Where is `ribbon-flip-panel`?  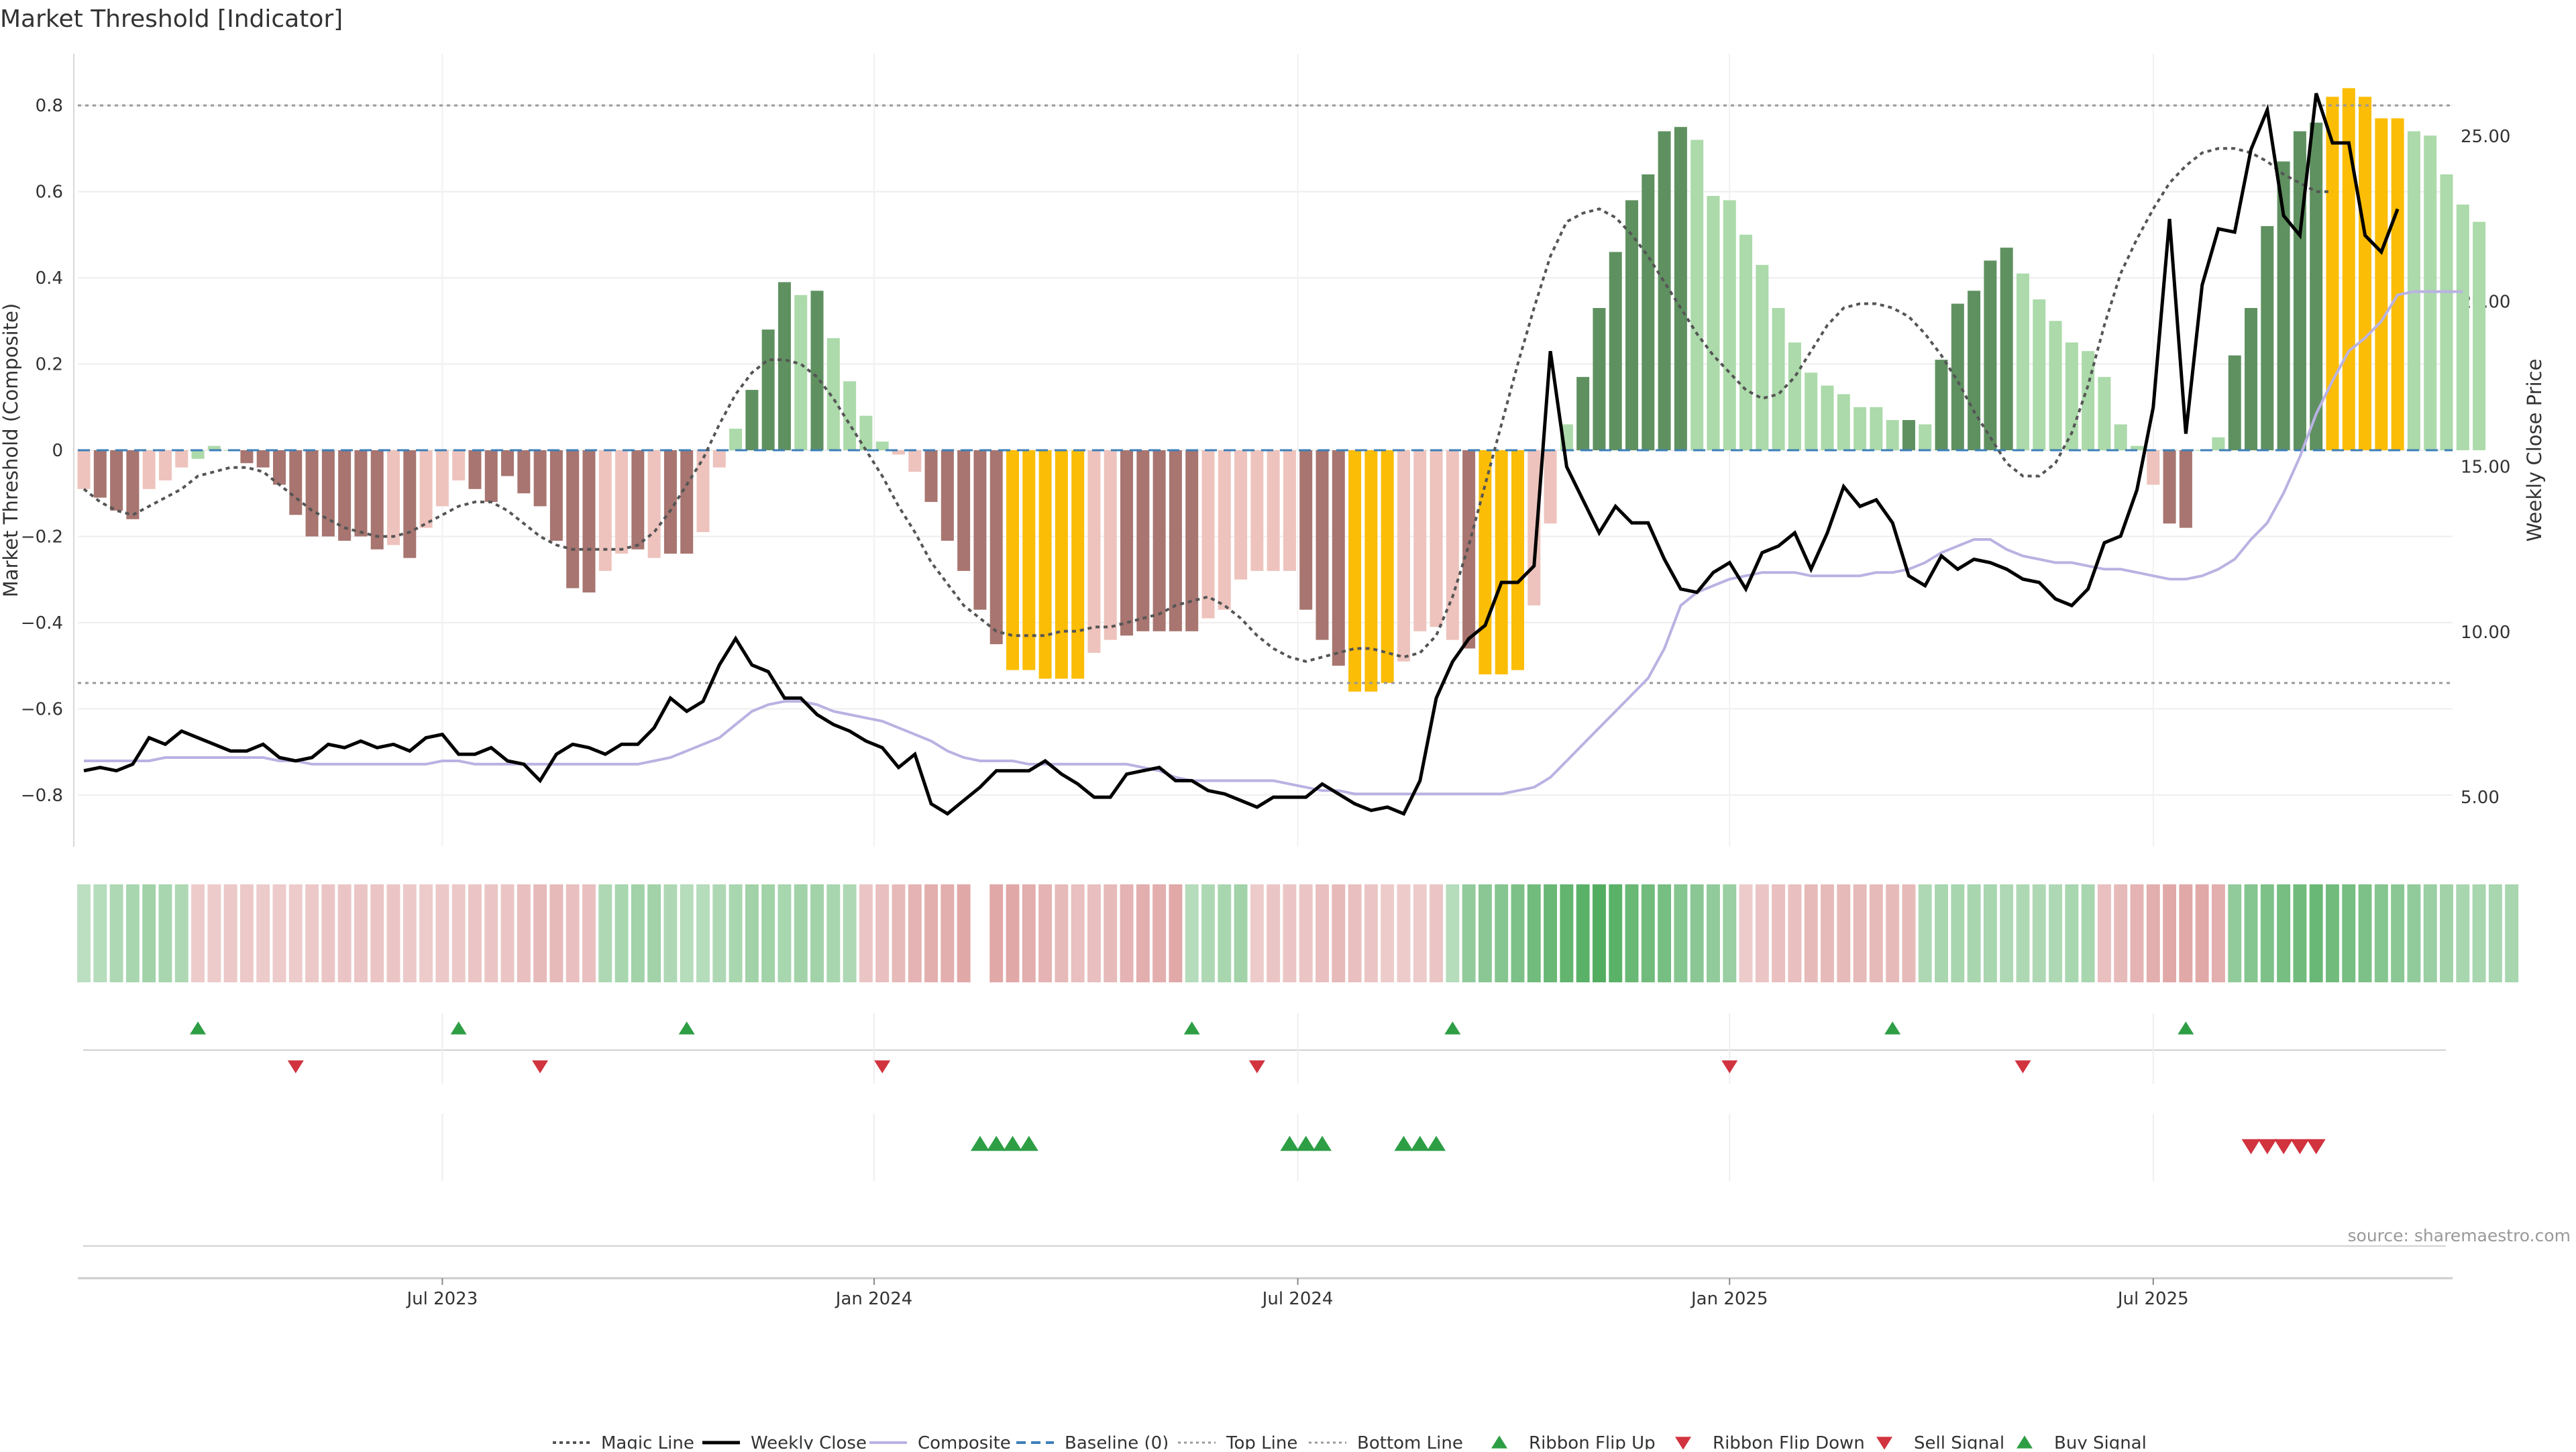 ribbon-flip-panel is located at coordinates (1264, 1049).